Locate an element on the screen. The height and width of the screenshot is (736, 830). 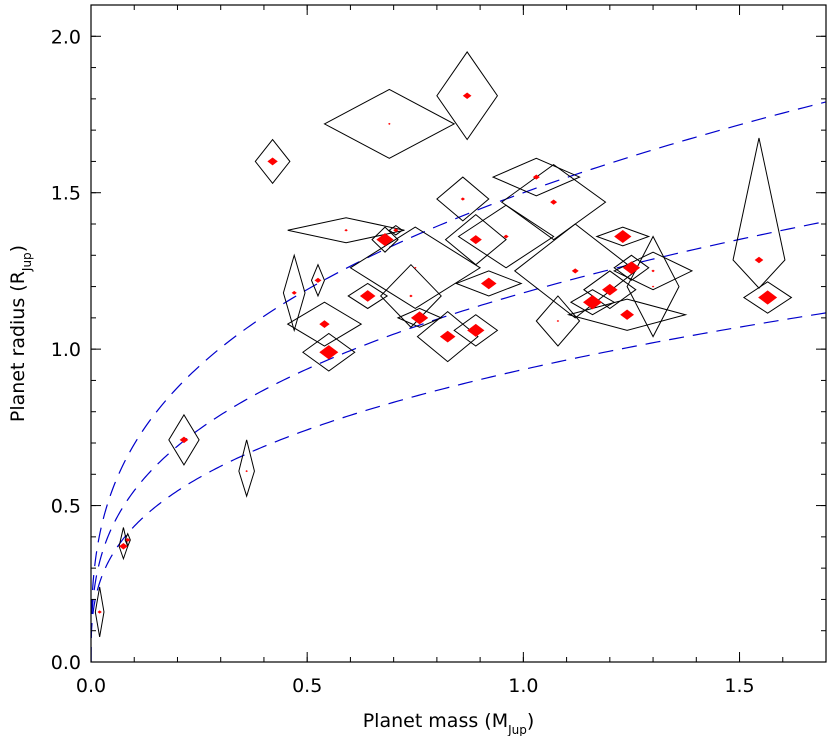
x-axis-label-close: ) is located at coordinates (530, 721).